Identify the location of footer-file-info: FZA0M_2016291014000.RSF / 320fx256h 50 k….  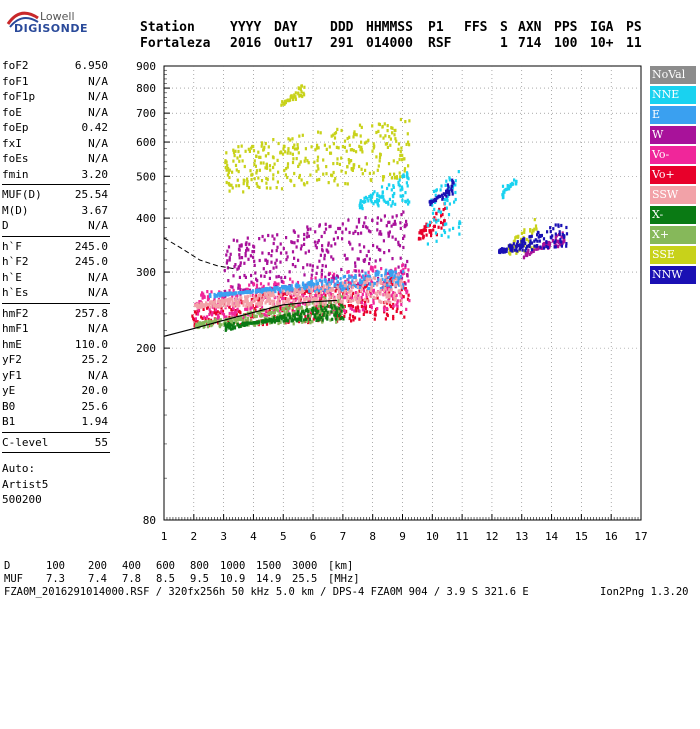
(266, 592).